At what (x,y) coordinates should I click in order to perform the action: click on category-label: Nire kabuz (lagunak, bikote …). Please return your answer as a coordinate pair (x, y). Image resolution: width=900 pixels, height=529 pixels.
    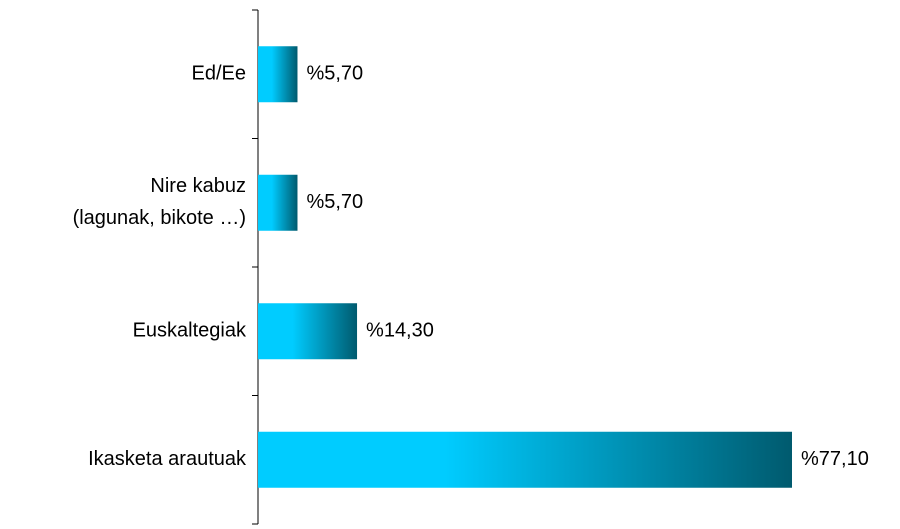
    Looking at the image, I should click on (159, 202).